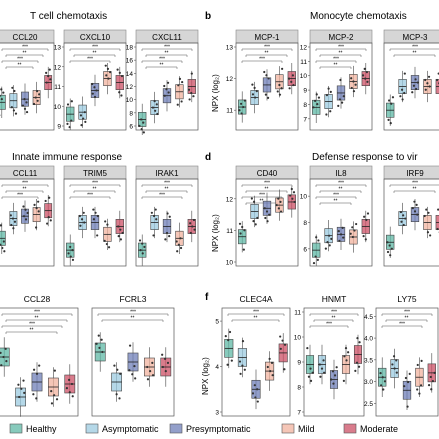 Image resolution: width=439 pixels, height=439 pixels. What do you see at coordinates (208, 157) in the screenshot?
I see `section-letter-d: d` at bounding box center [208, 157].